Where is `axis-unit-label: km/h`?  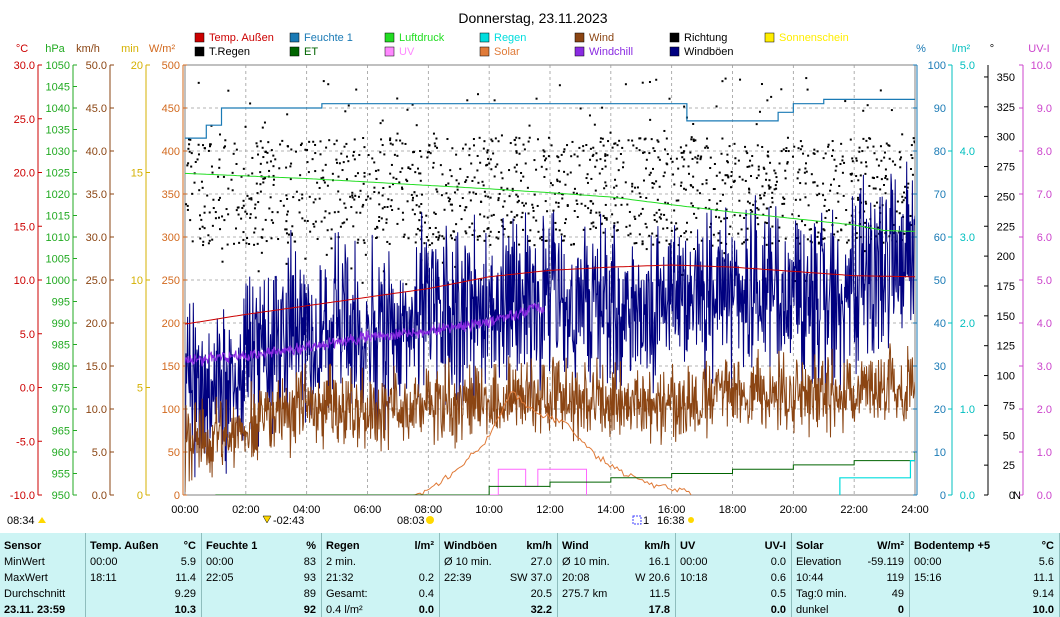
axis-unit-label: km/h is located at coordinates (88, 49).